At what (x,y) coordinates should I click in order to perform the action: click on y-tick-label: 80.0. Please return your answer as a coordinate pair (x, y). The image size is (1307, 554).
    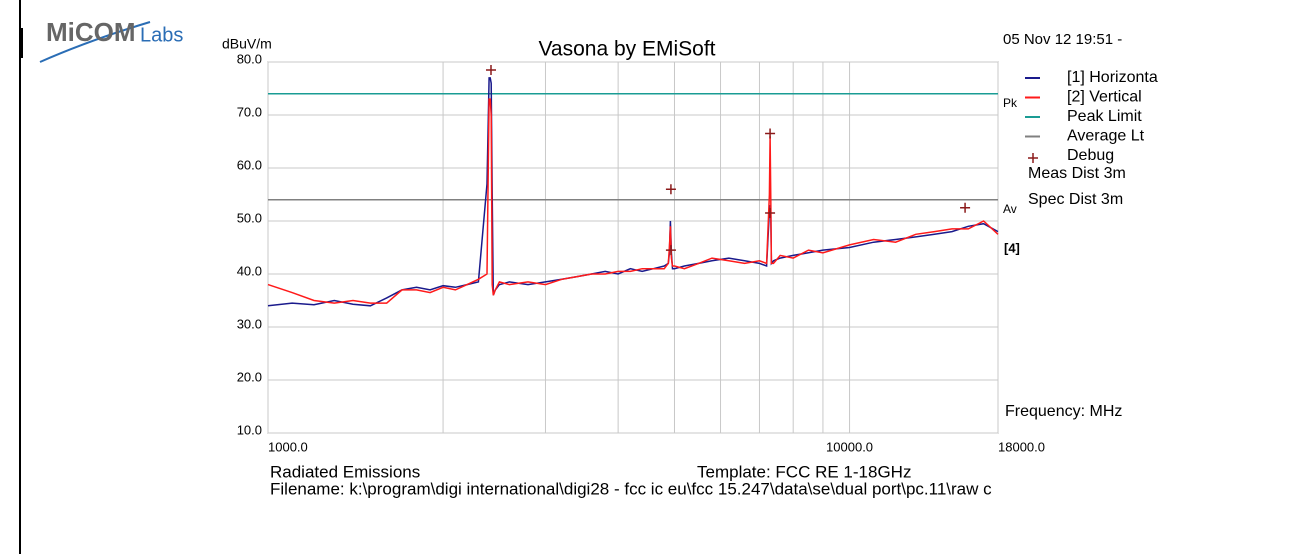
    Looking at the image, I should click on (249, 58).